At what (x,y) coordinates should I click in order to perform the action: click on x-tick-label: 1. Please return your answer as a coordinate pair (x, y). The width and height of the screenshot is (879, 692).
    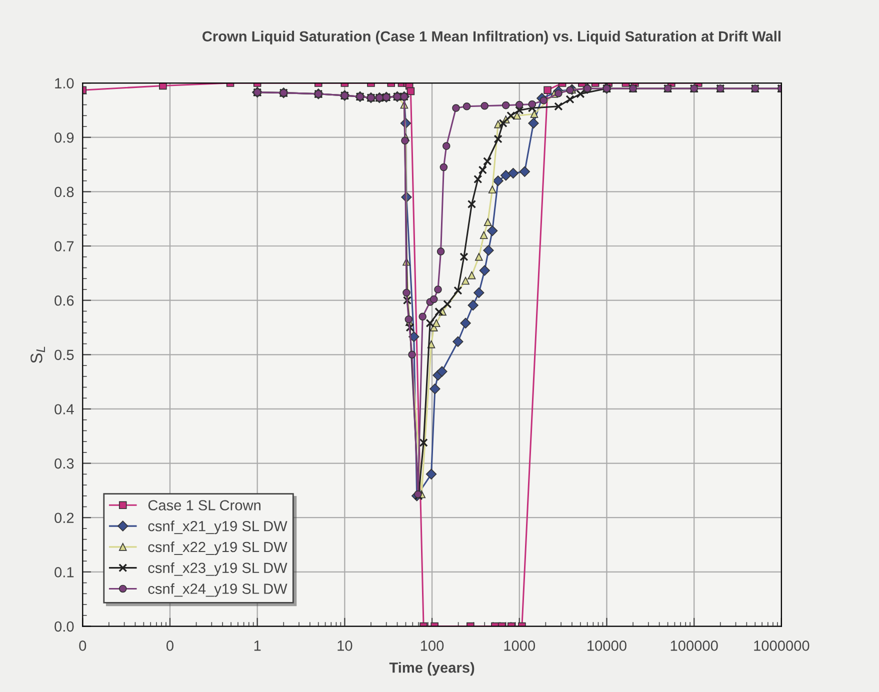
    Looking at the image, I should click on (257, 645).